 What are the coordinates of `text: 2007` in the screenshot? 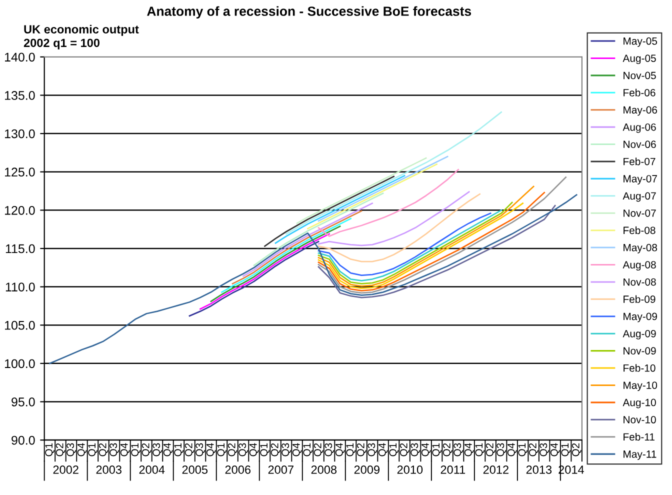 It's located at (281, 470).